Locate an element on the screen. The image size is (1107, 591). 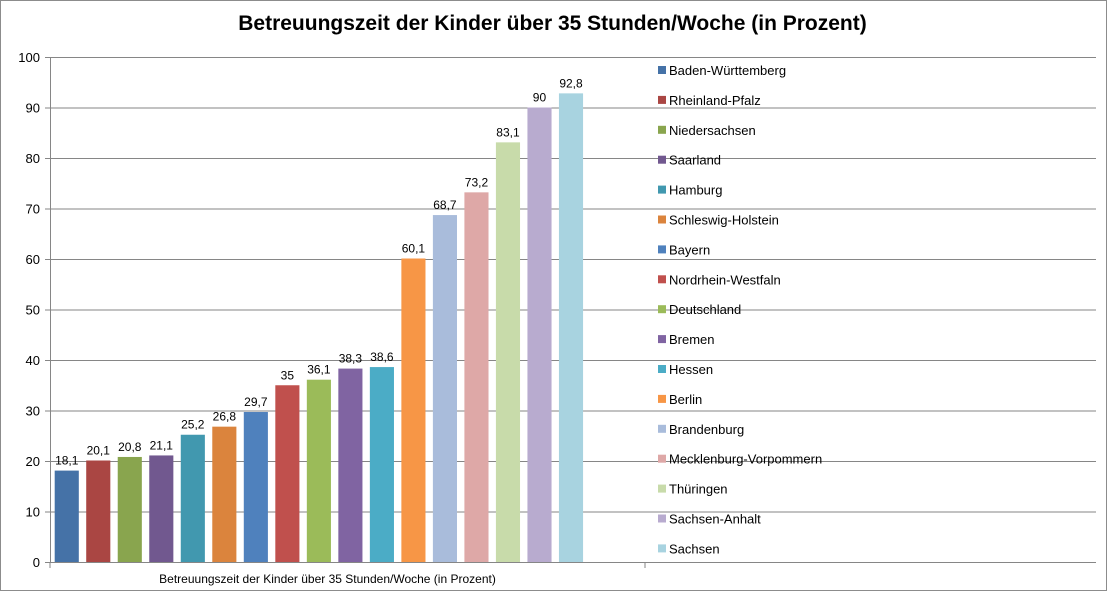
legend-label: Nordrhein-Westfaln is located at coordinates (725, 279).